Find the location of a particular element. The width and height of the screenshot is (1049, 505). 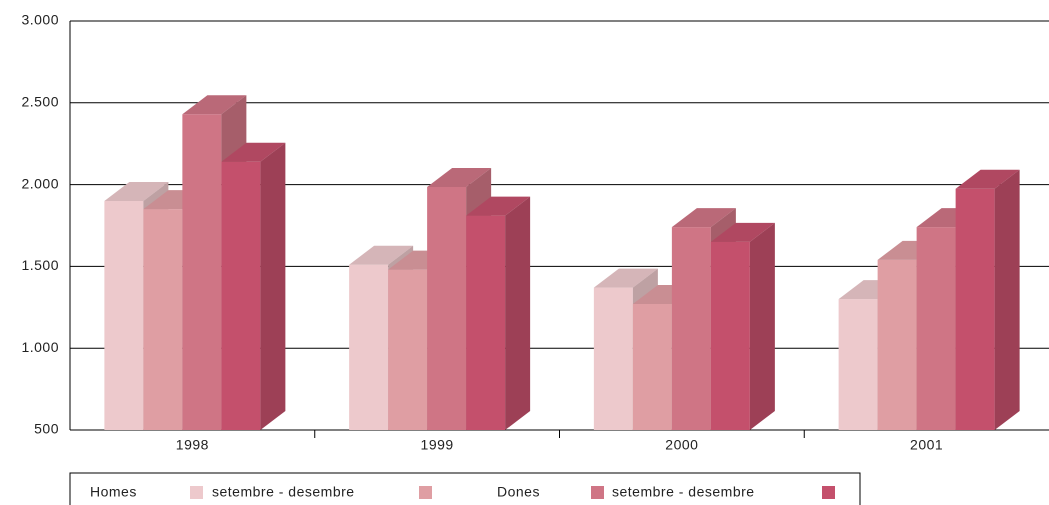

y-tick-label: 2.500 is located at coordinates (40, 102).